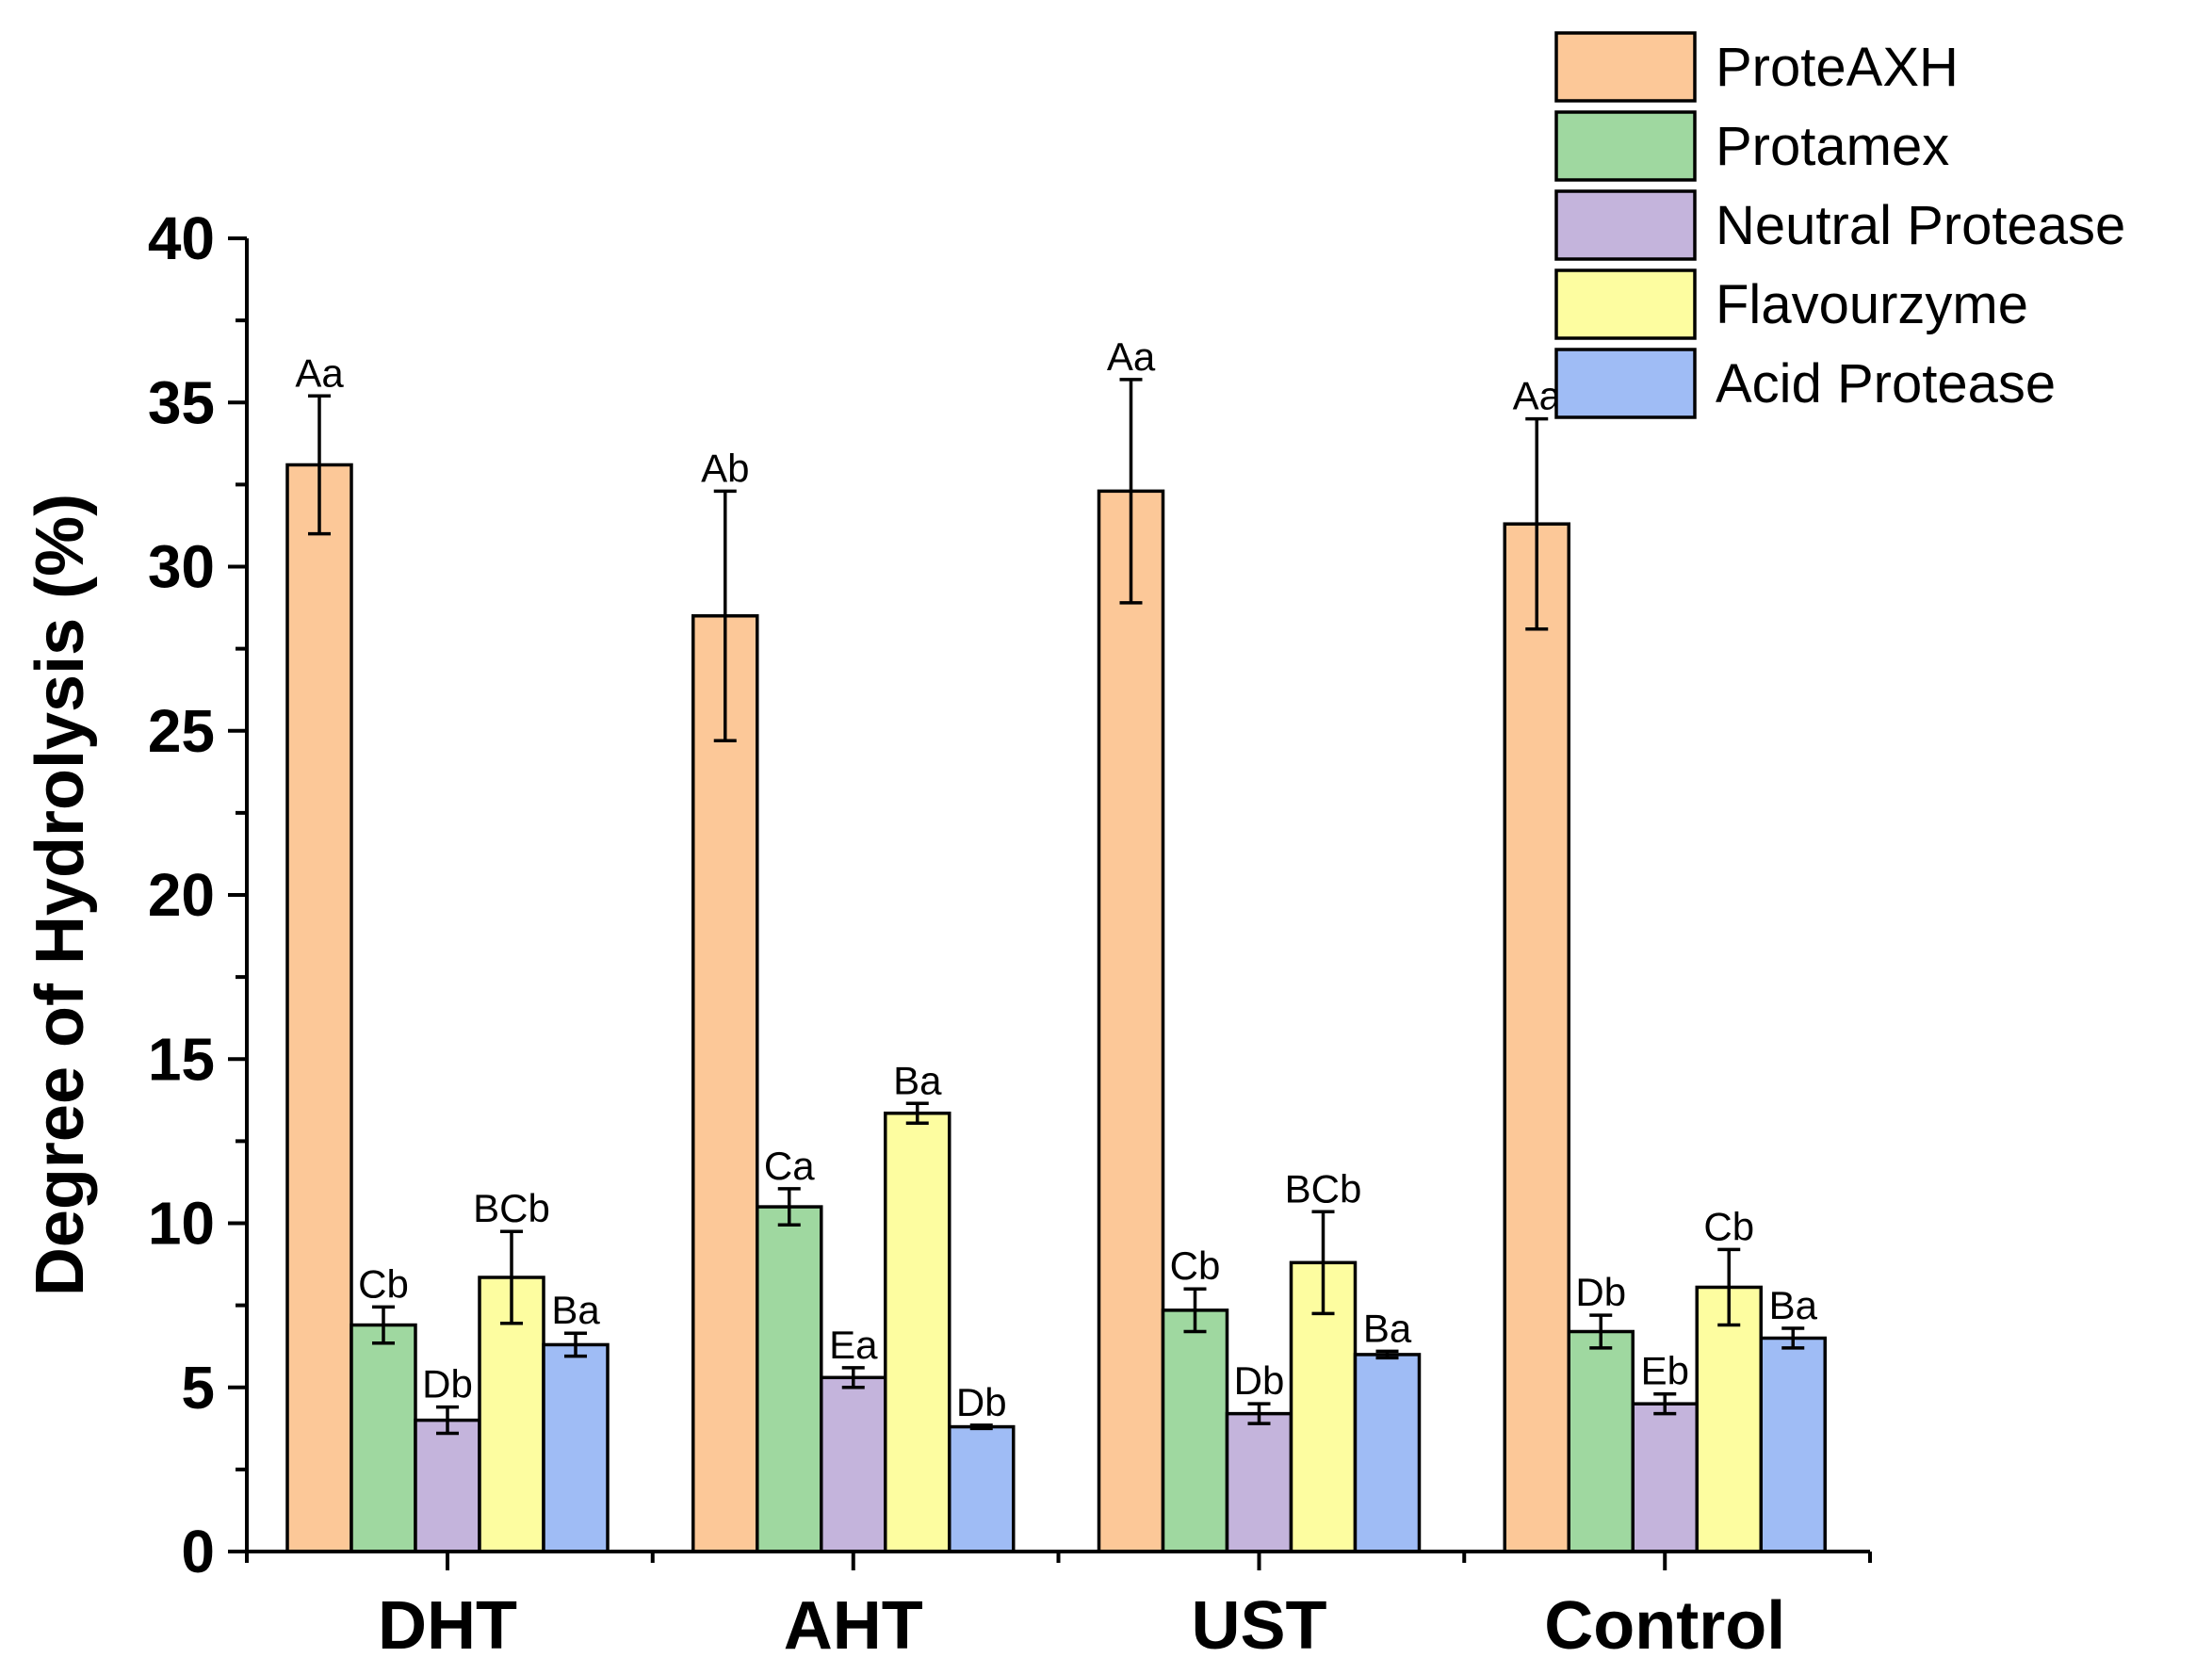  What do you see at coordinates (181, 895) in the screenshot?
I see `y-tick-label: 20` at bounding box center [181, 895].